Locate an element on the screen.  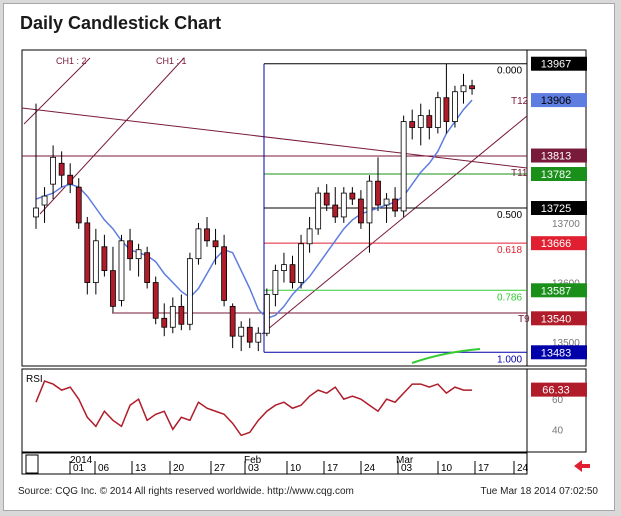
scroll-handle is located at coordinates (32, 464).